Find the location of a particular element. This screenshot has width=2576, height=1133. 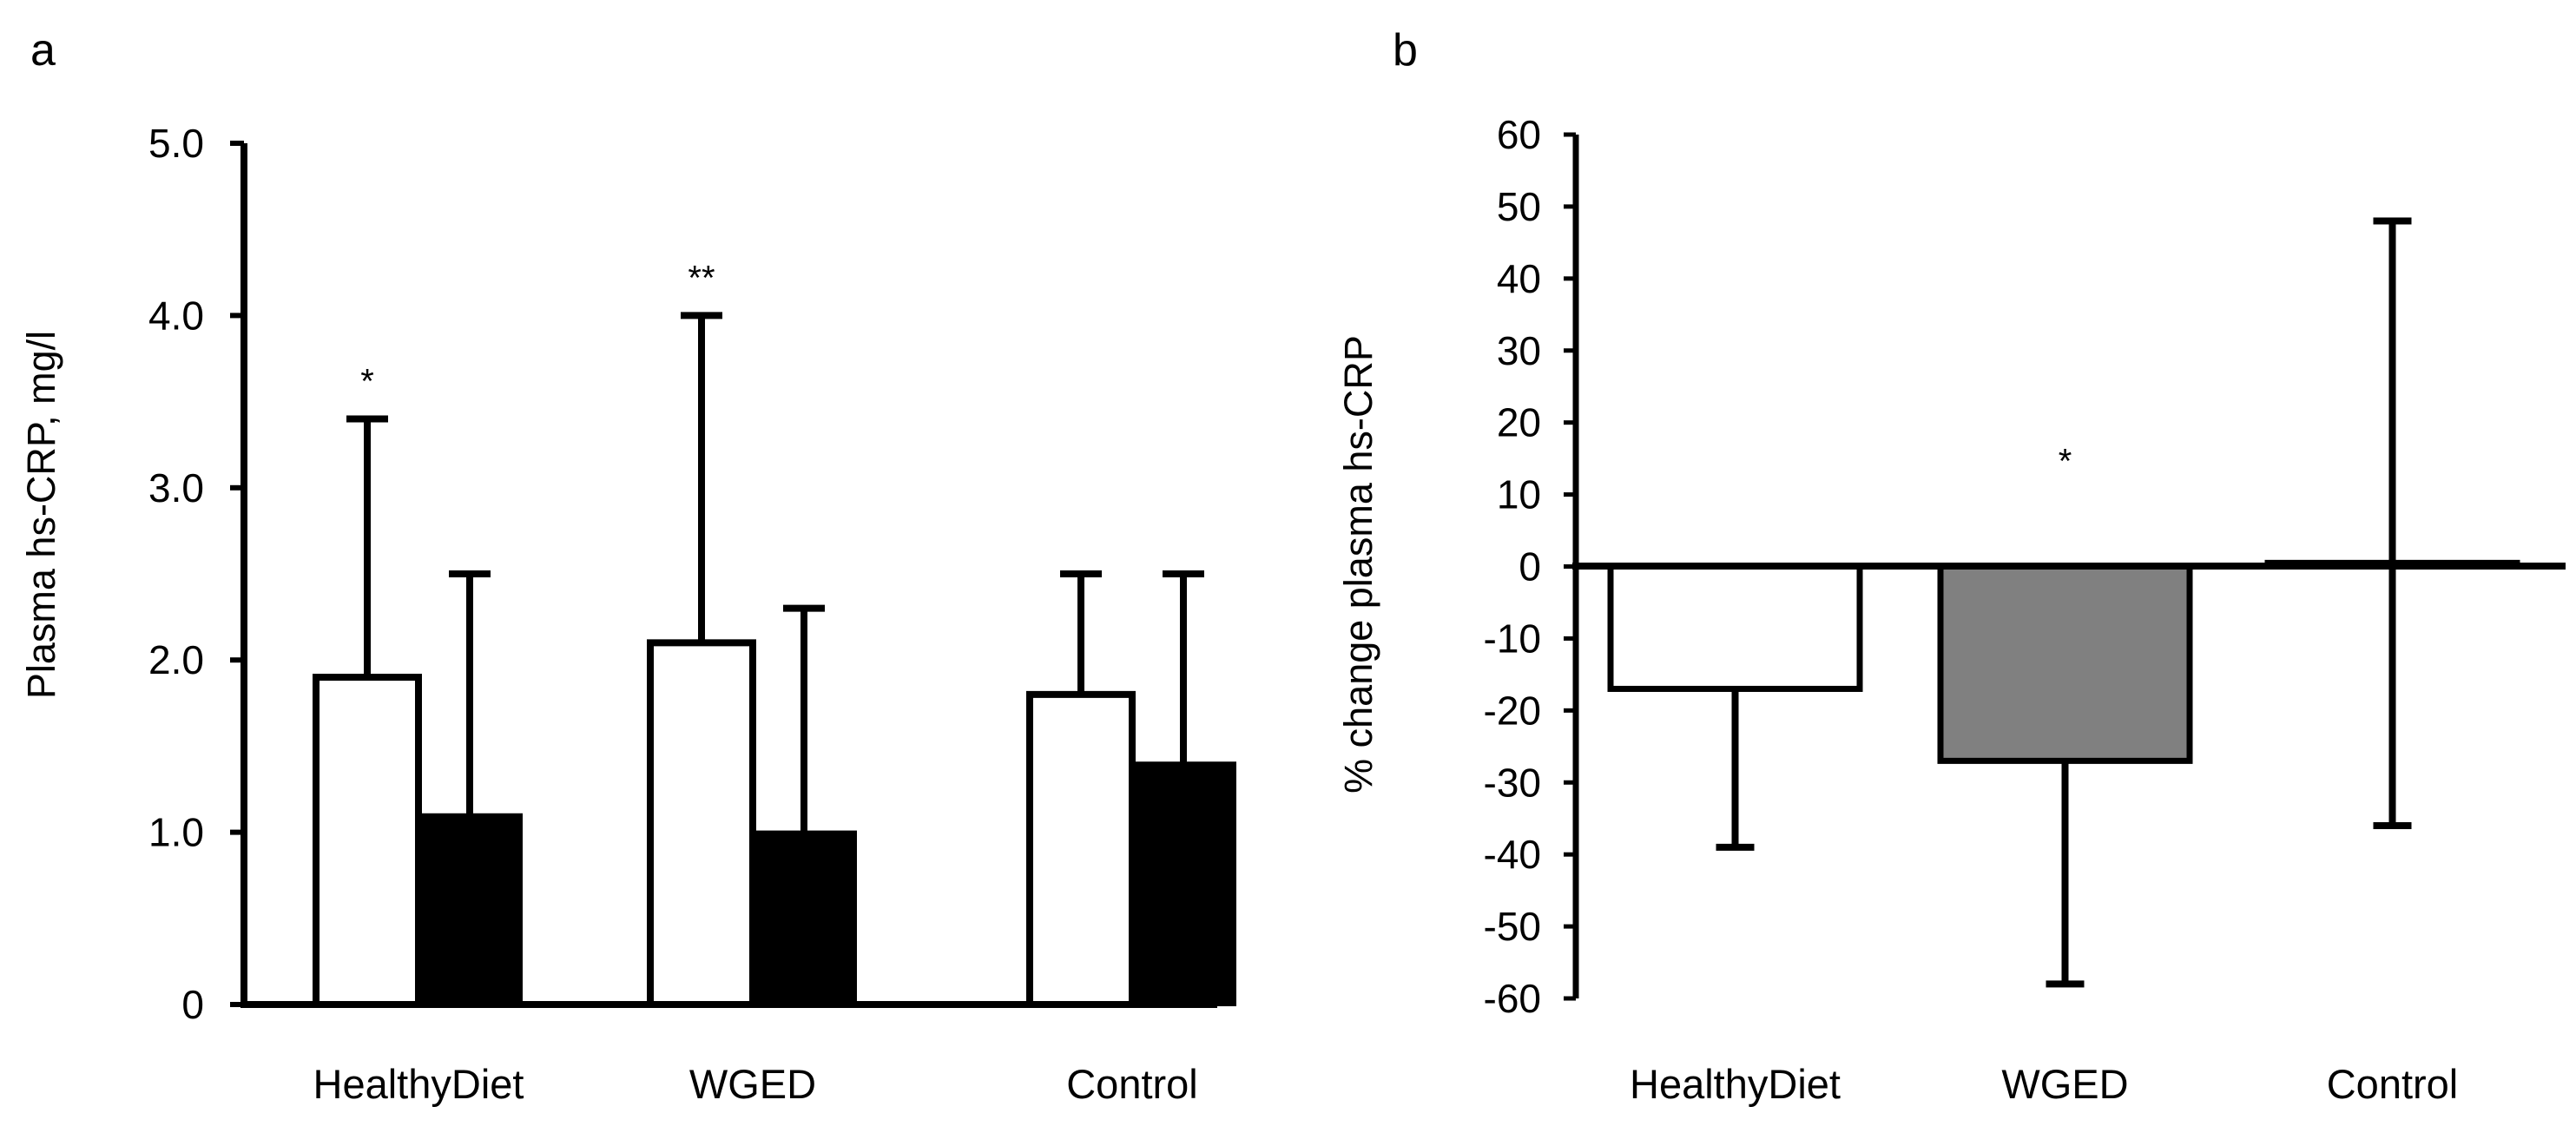

panel-b-y-tick-label: -50 is located at coordinates (1512, 926).